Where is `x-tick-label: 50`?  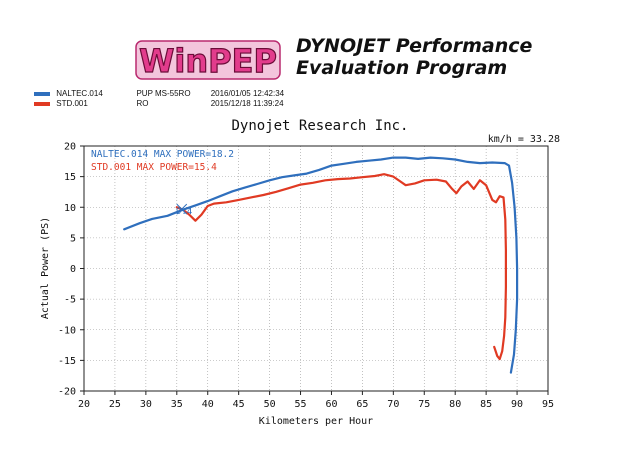
x-tick-label: 50 is located at coordinates (270, 404).